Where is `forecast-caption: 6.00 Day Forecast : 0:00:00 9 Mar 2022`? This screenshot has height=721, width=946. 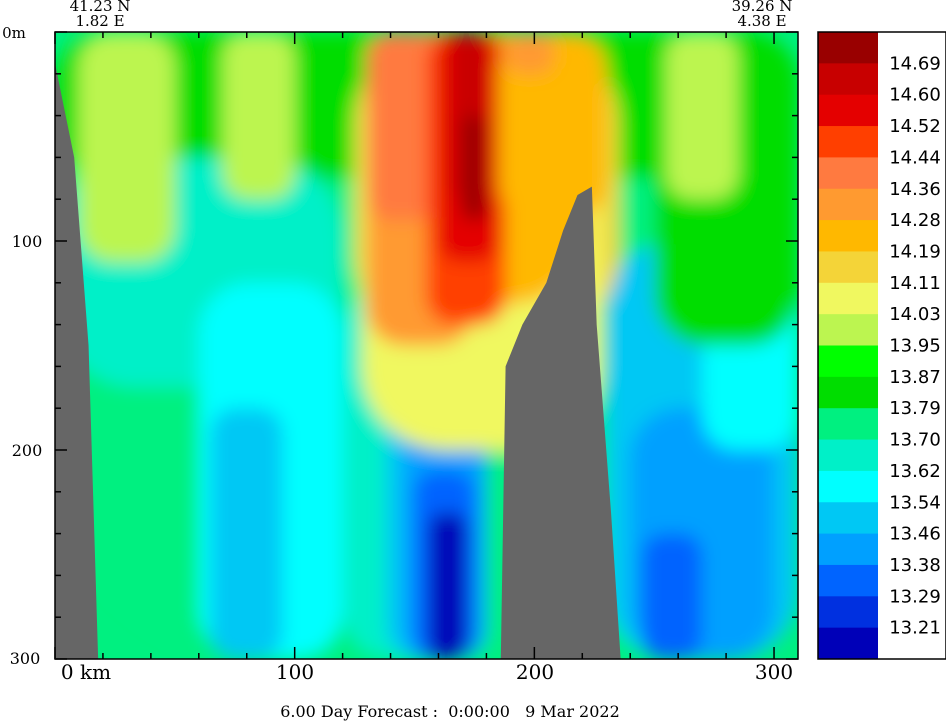
forecast-caption: 6.00 Day Forecast : 0:00:00 9 Mar 2022 is located at coordinates (450, 711).